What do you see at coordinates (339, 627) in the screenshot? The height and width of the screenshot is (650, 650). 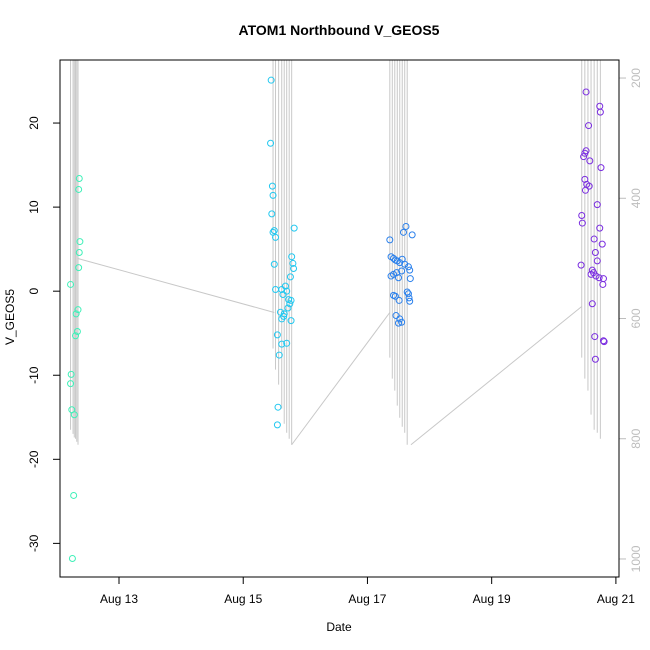 I see `x-axis-label: Date` at bounding box center [339, 627].